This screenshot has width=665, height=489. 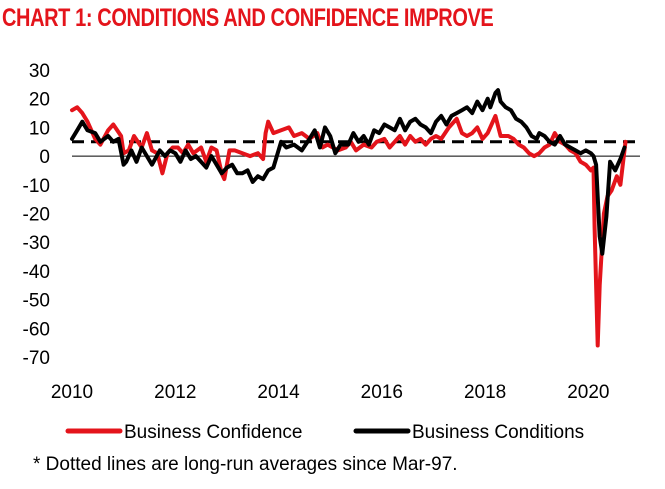 What do you see at coordinates (39, 100) in the screenshot?
I see `y-tick-label: 20` at bounding box center [39, 100].